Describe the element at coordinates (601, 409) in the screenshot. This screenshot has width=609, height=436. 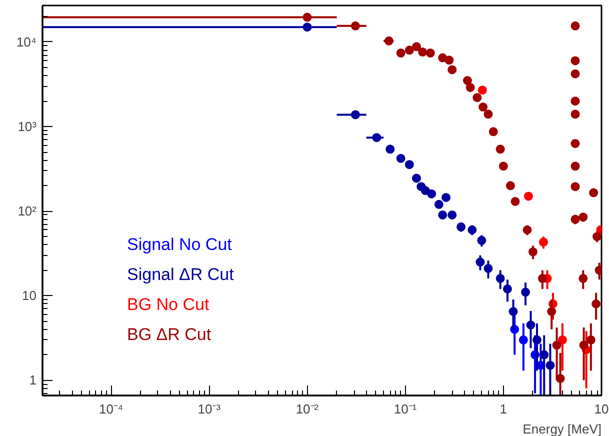
I see `x-tick-label: 10` at that location.